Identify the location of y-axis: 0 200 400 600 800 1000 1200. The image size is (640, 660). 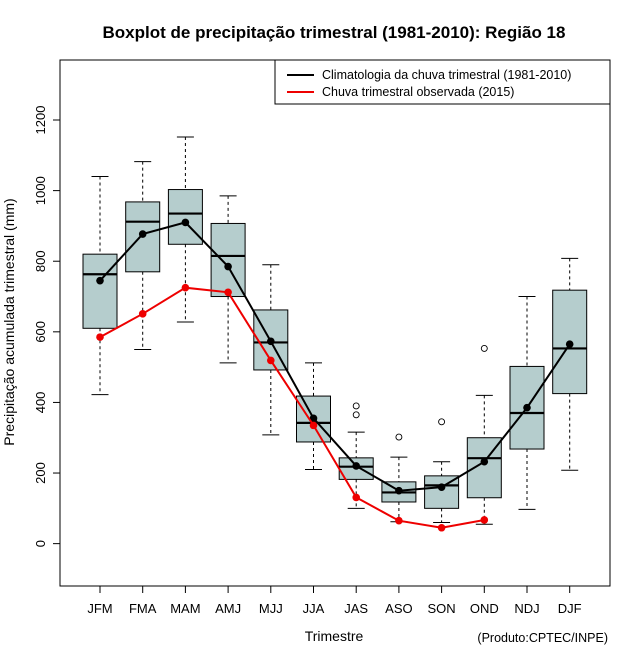
(46, 326).